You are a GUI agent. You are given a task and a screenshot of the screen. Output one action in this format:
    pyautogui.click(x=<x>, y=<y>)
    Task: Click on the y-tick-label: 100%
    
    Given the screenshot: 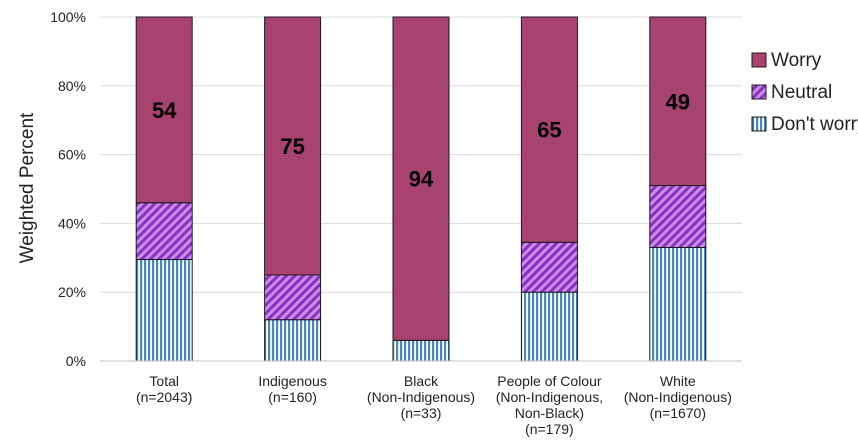 What is the action you would take?
    pyautogui.click(x=68, y=17)
    